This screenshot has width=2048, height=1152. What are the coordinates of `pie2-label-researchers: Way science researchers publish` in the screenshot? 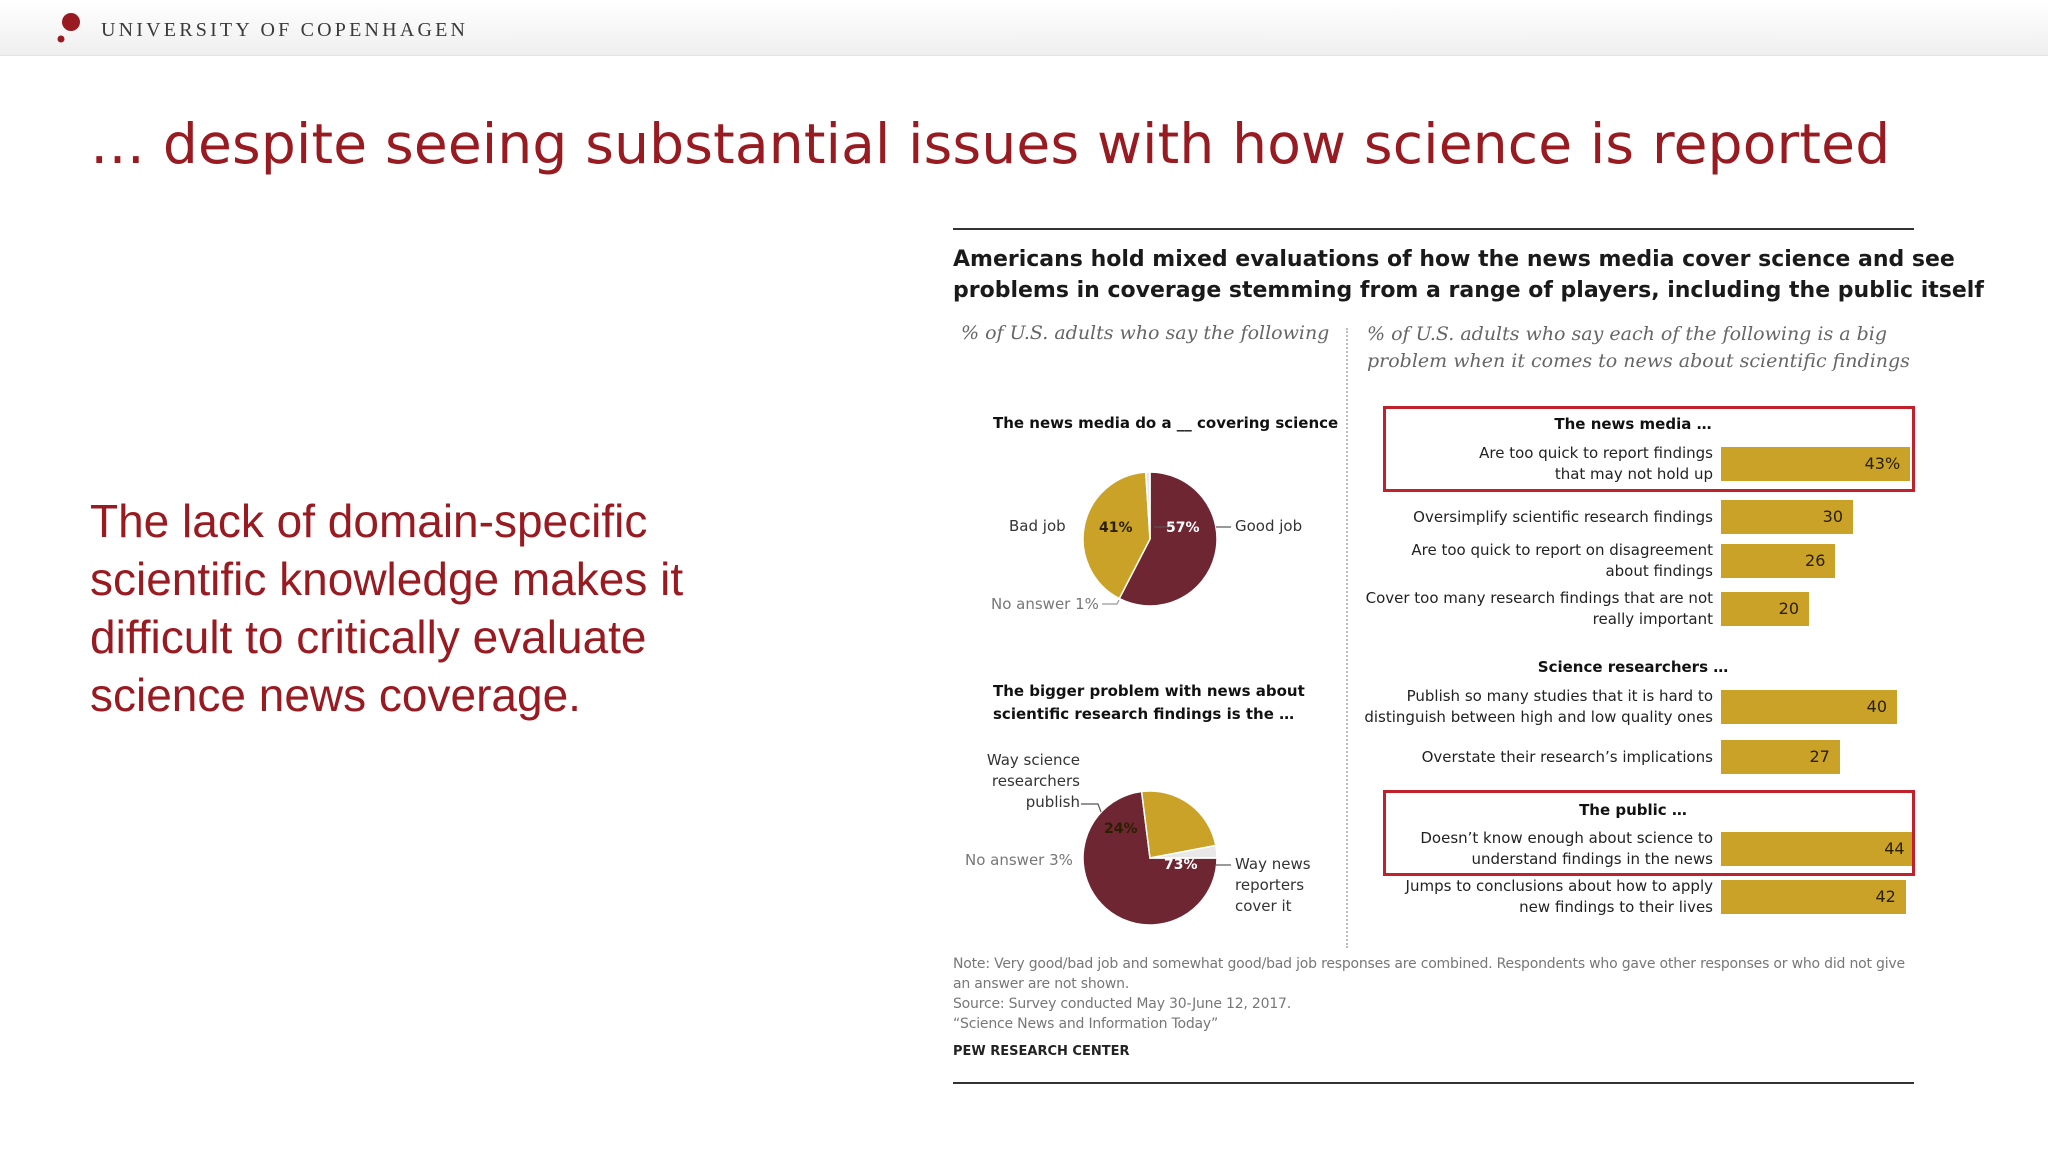 It's located at (1030, 781).